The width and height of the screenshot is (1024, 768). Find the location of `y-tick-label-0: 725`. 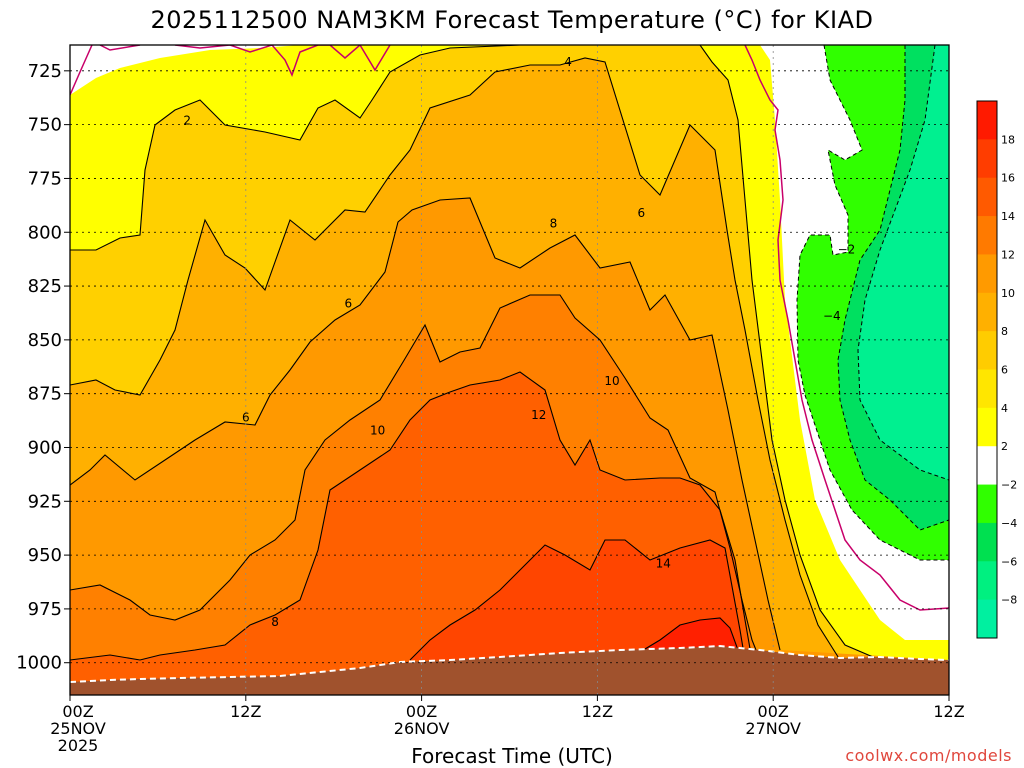

y-tick-label-0: 725 is located at coordinates (45, 71).